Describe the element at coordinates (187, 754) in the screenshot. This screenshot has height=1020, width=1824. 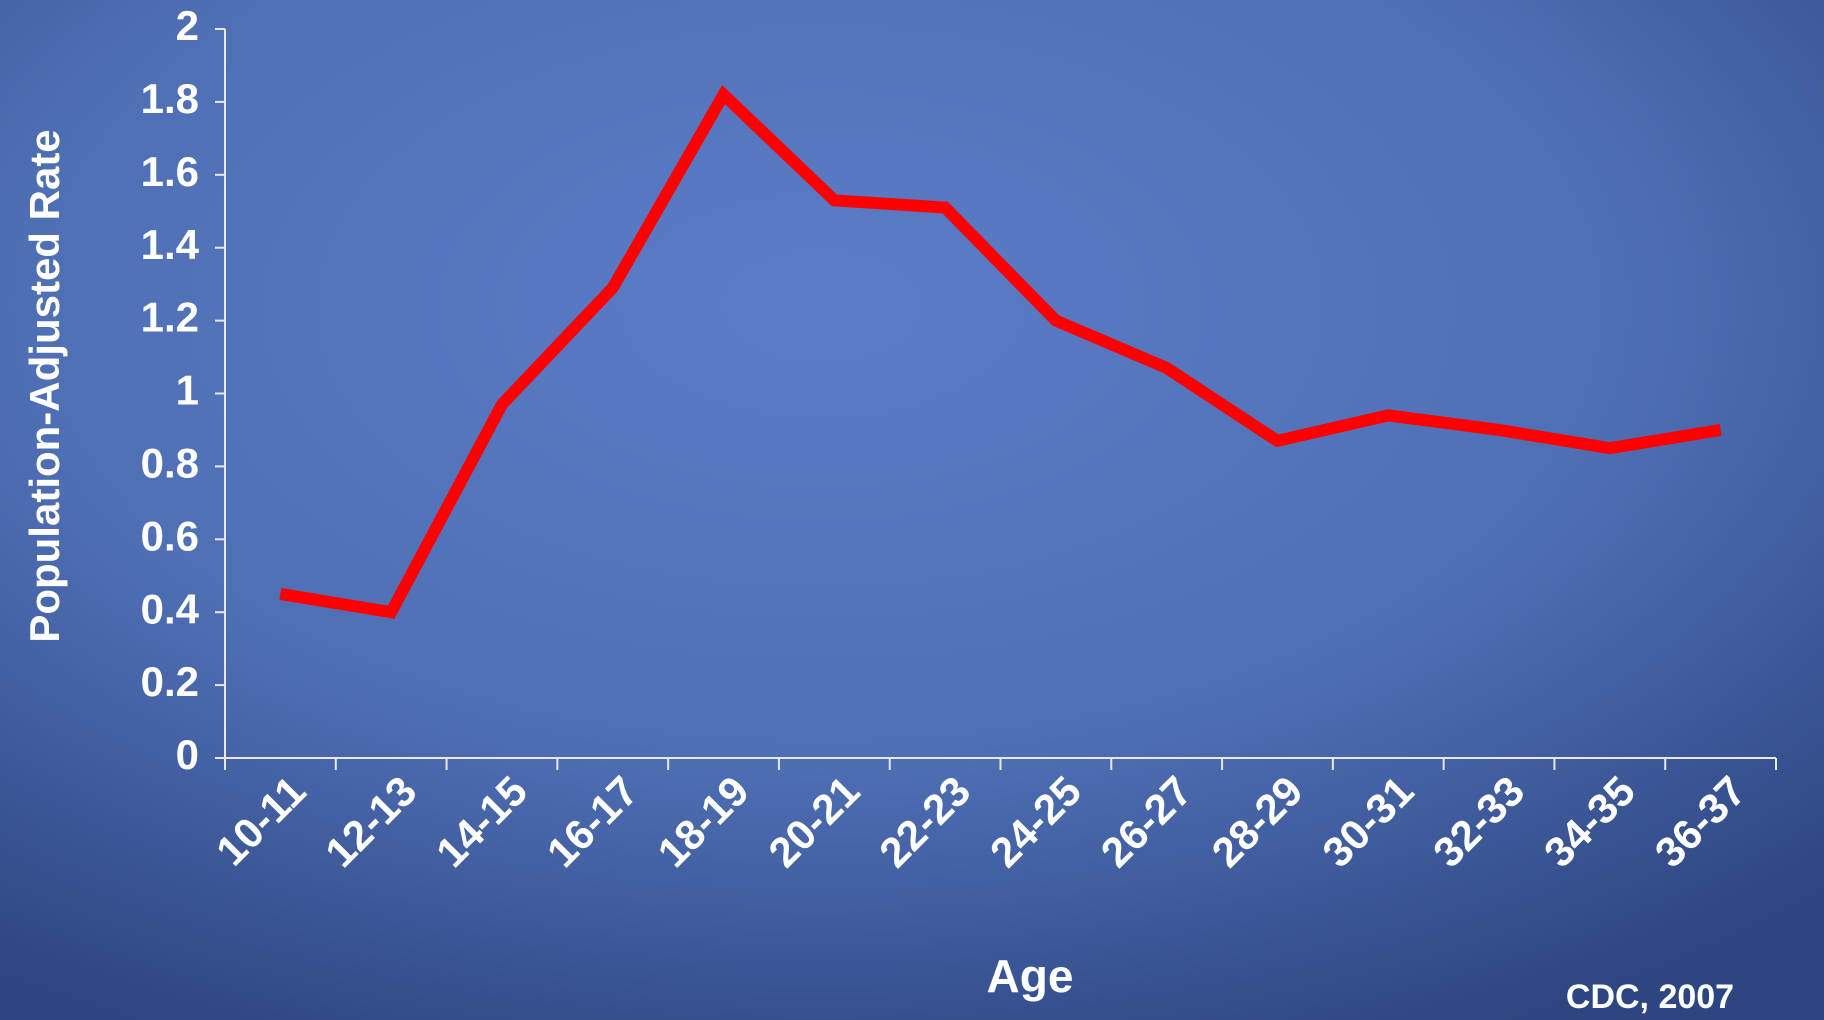
I see `y-tick-label: 0` at that location.